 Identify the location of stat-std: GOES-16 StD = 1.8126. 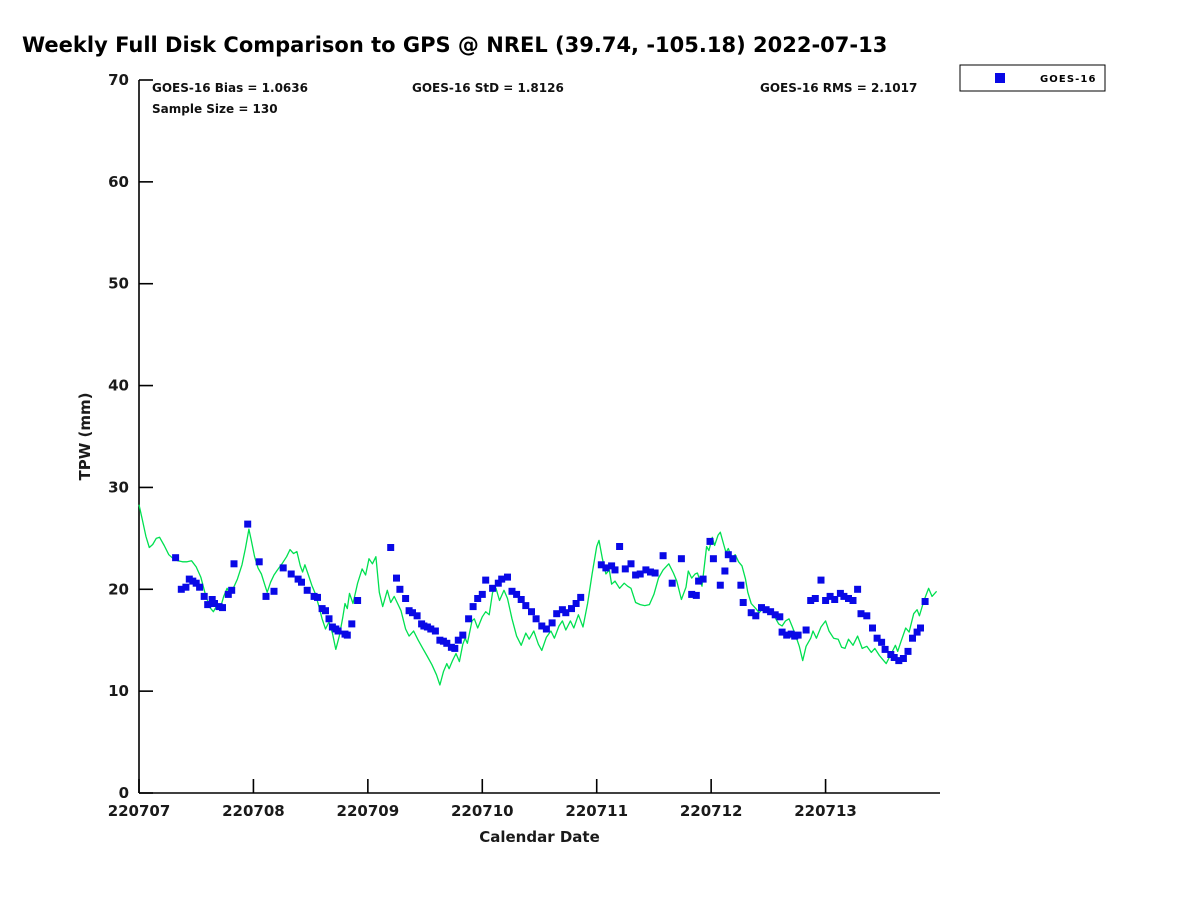
(488, 88).